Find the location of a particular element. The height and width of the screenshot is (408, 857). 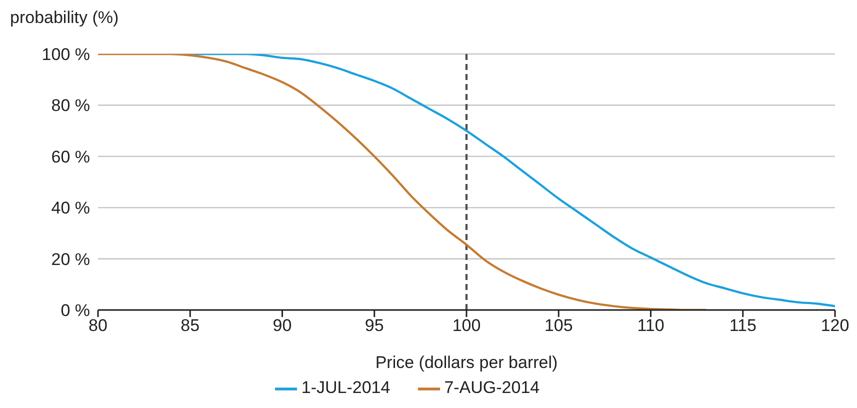

y-tick-label: 40 % is located at coordinates (70, 208).